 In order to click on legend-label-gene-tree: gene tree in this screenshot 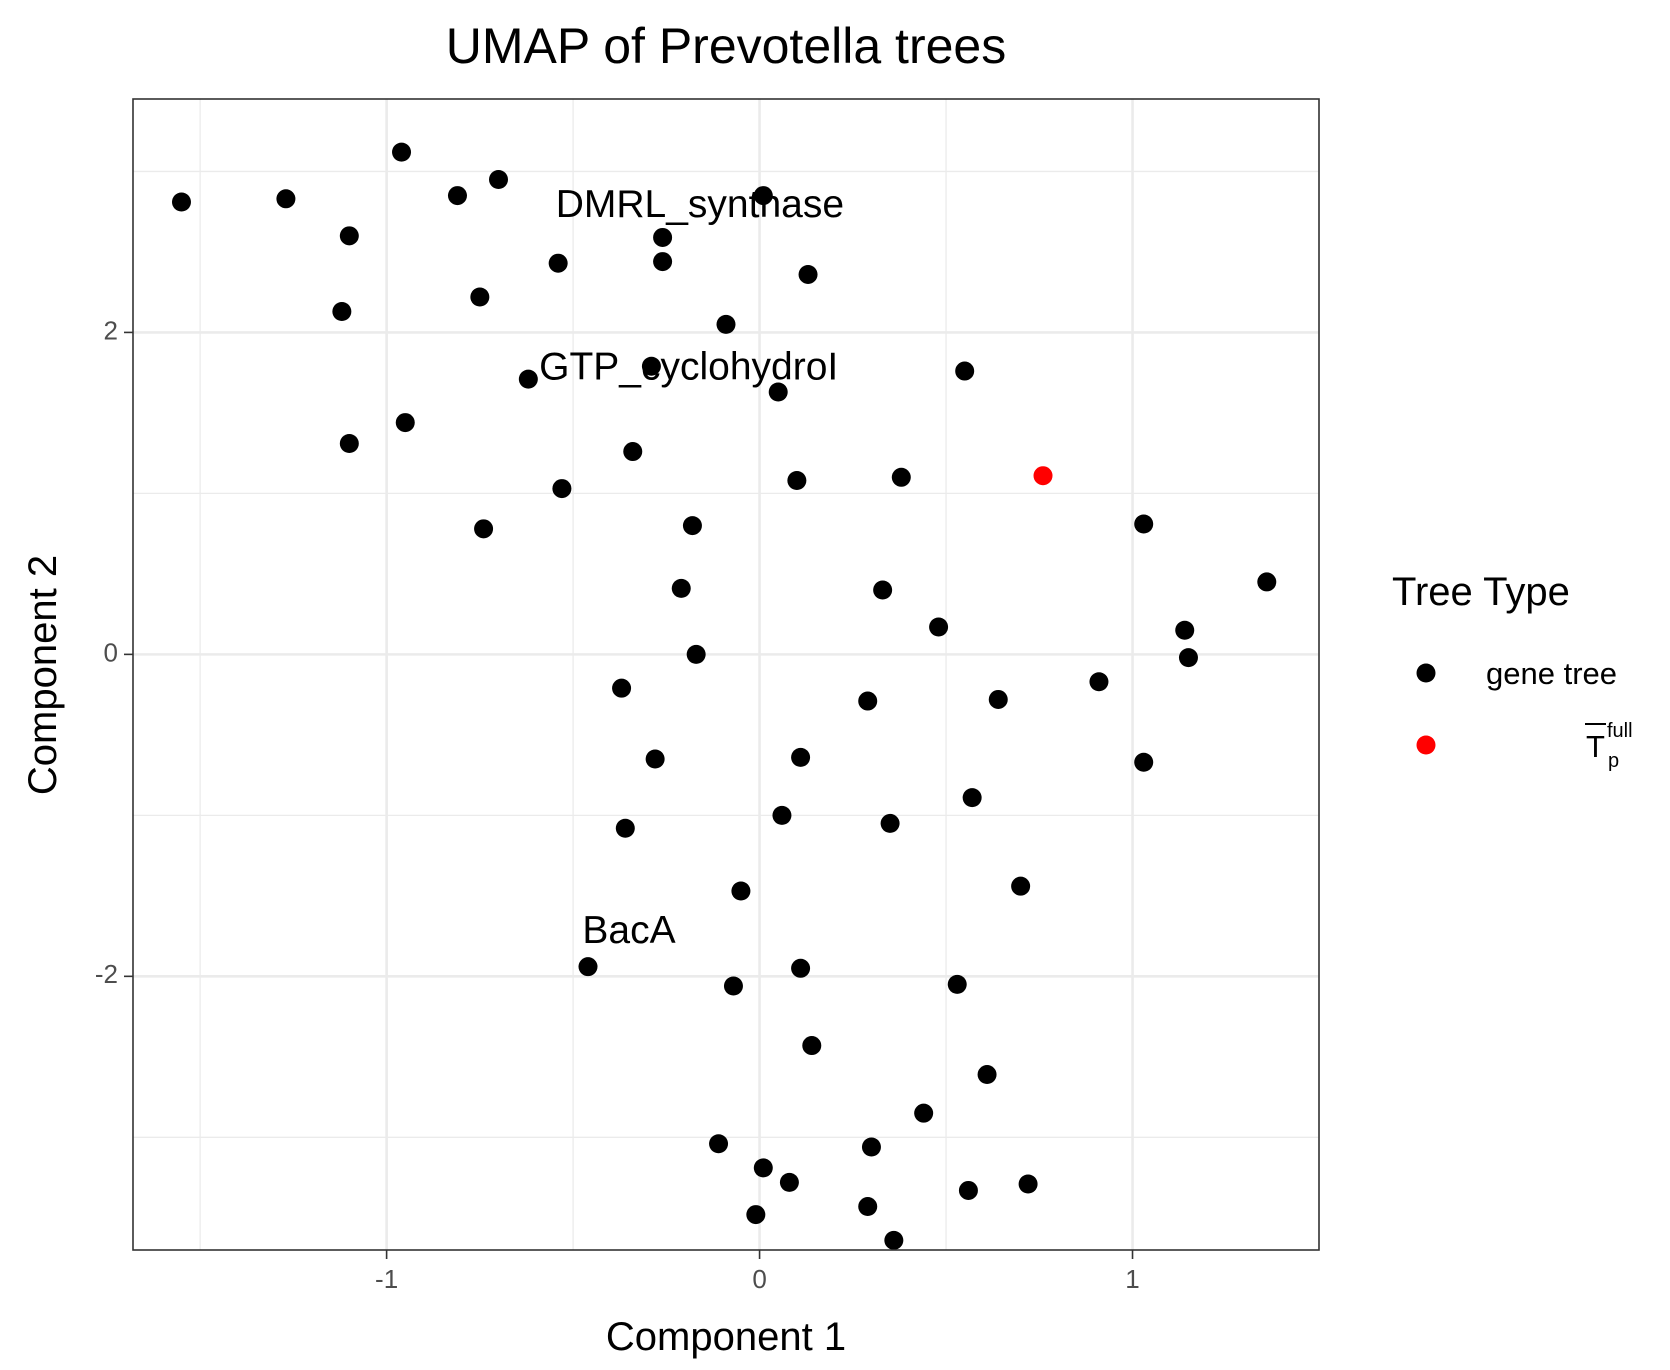, I will do `click(1551, 673)`.